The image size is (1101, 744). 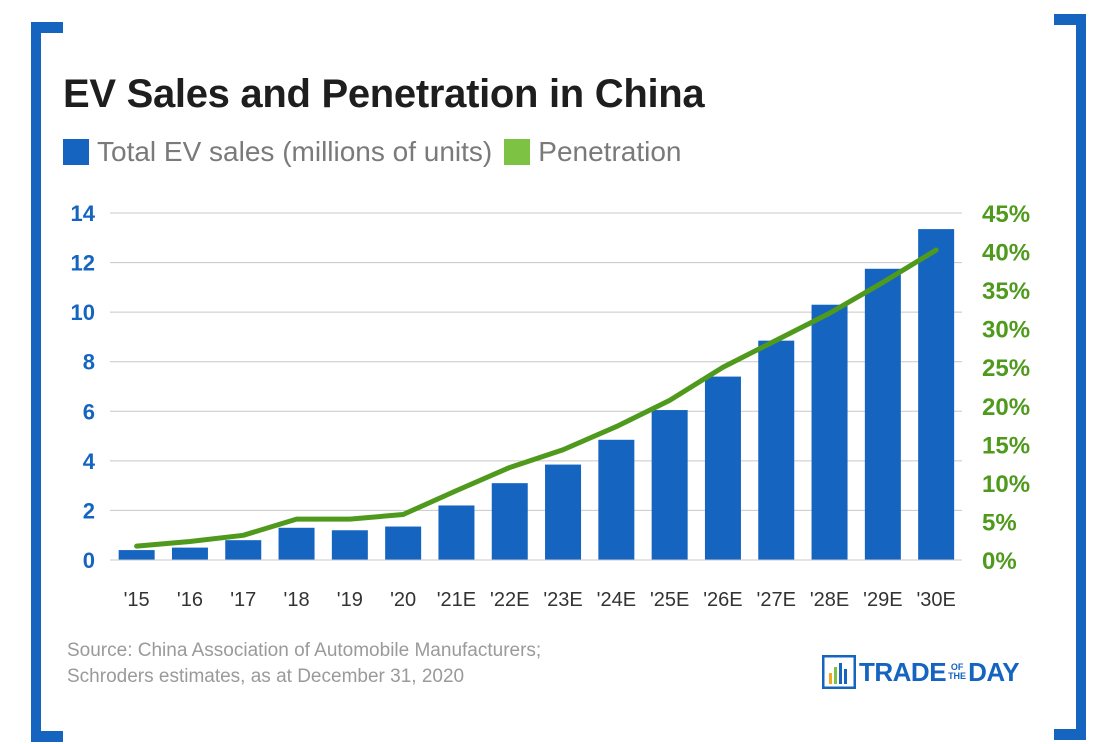 I want to click on right-axis-tick-label: 25%, so click(x=1006, y=368).